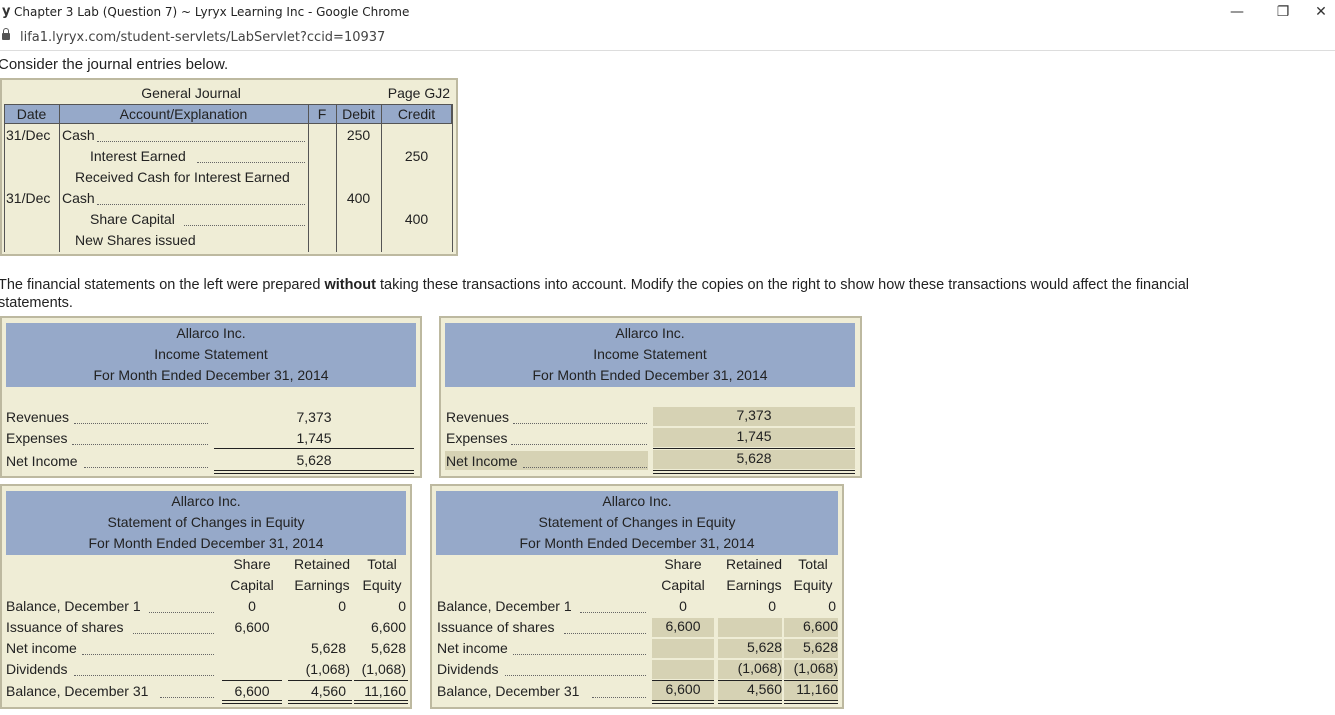 The image size is (1335, 715). I want to click on net-income-share-input, so click(683, 648).